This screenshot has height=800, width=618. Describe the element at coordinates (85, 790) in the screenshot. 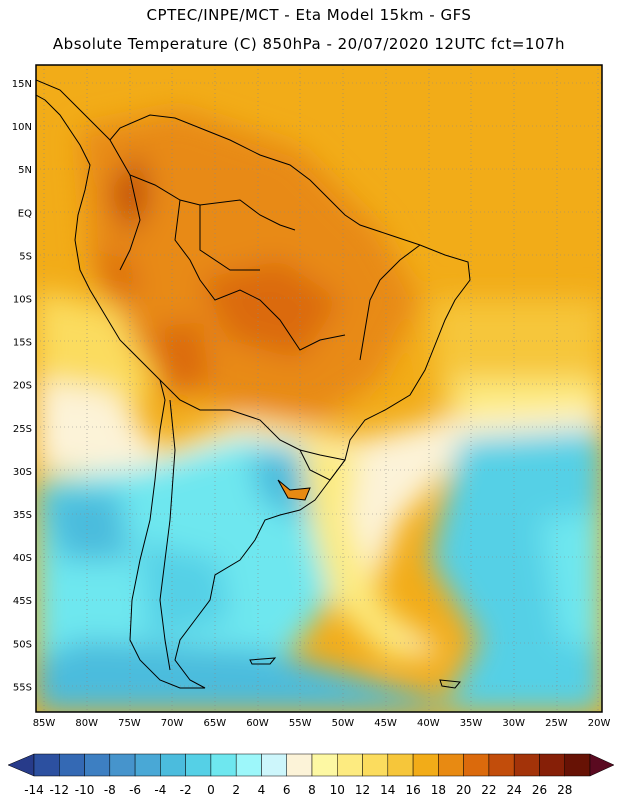

I see `colorbar-tick-label: -10` at that location.